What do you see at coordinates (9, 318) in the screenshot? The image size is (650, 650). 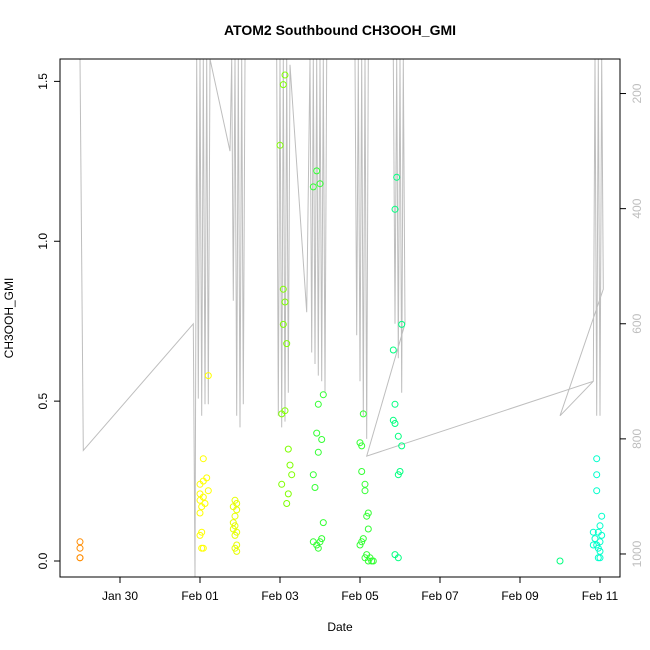 I see `y-axis-label: CH3OOH_GMI` at bounding box center [9, 318].